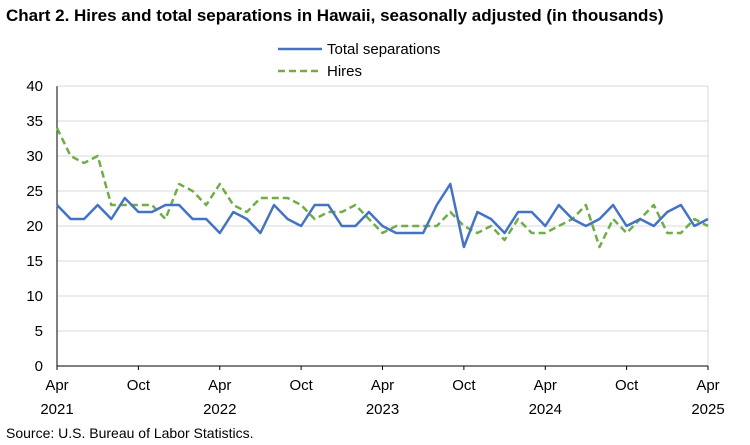 The height and width of the screenshot is (445, 750). Describe the element at coordinates (39, 331) in the screenshot. I see `y-tick-label: 5` at that location.